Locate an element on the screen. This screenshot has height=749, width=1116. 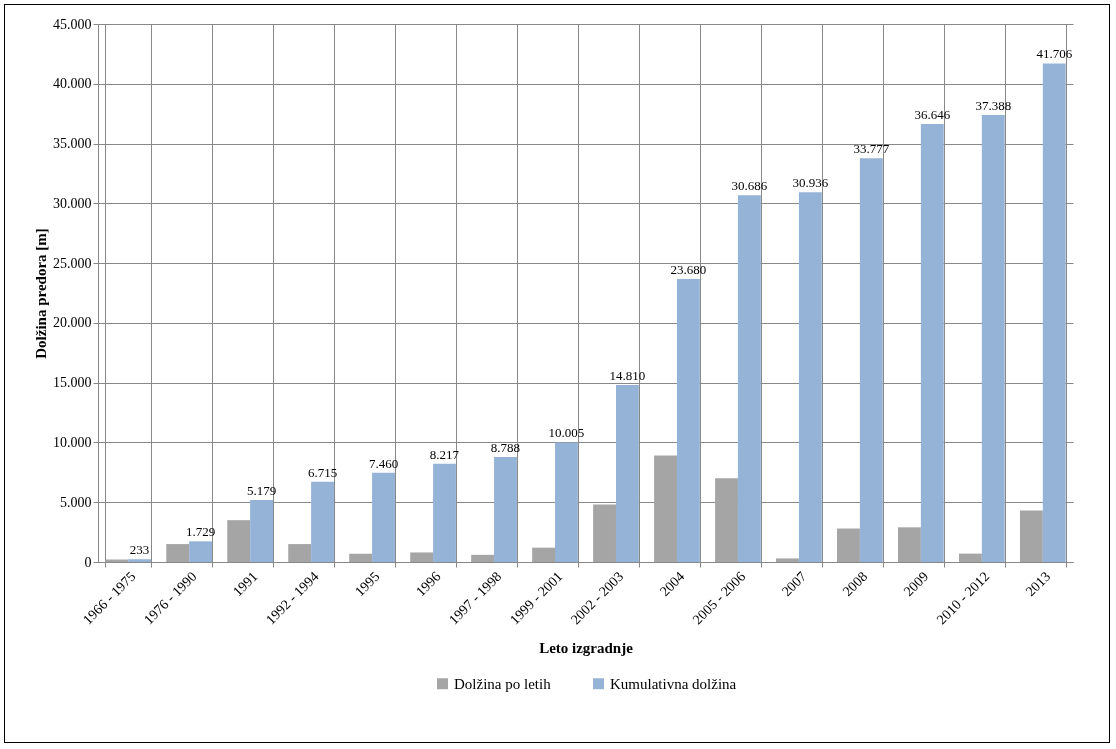
y-tick-label: 30.000 is located at coordinates (72, 203).